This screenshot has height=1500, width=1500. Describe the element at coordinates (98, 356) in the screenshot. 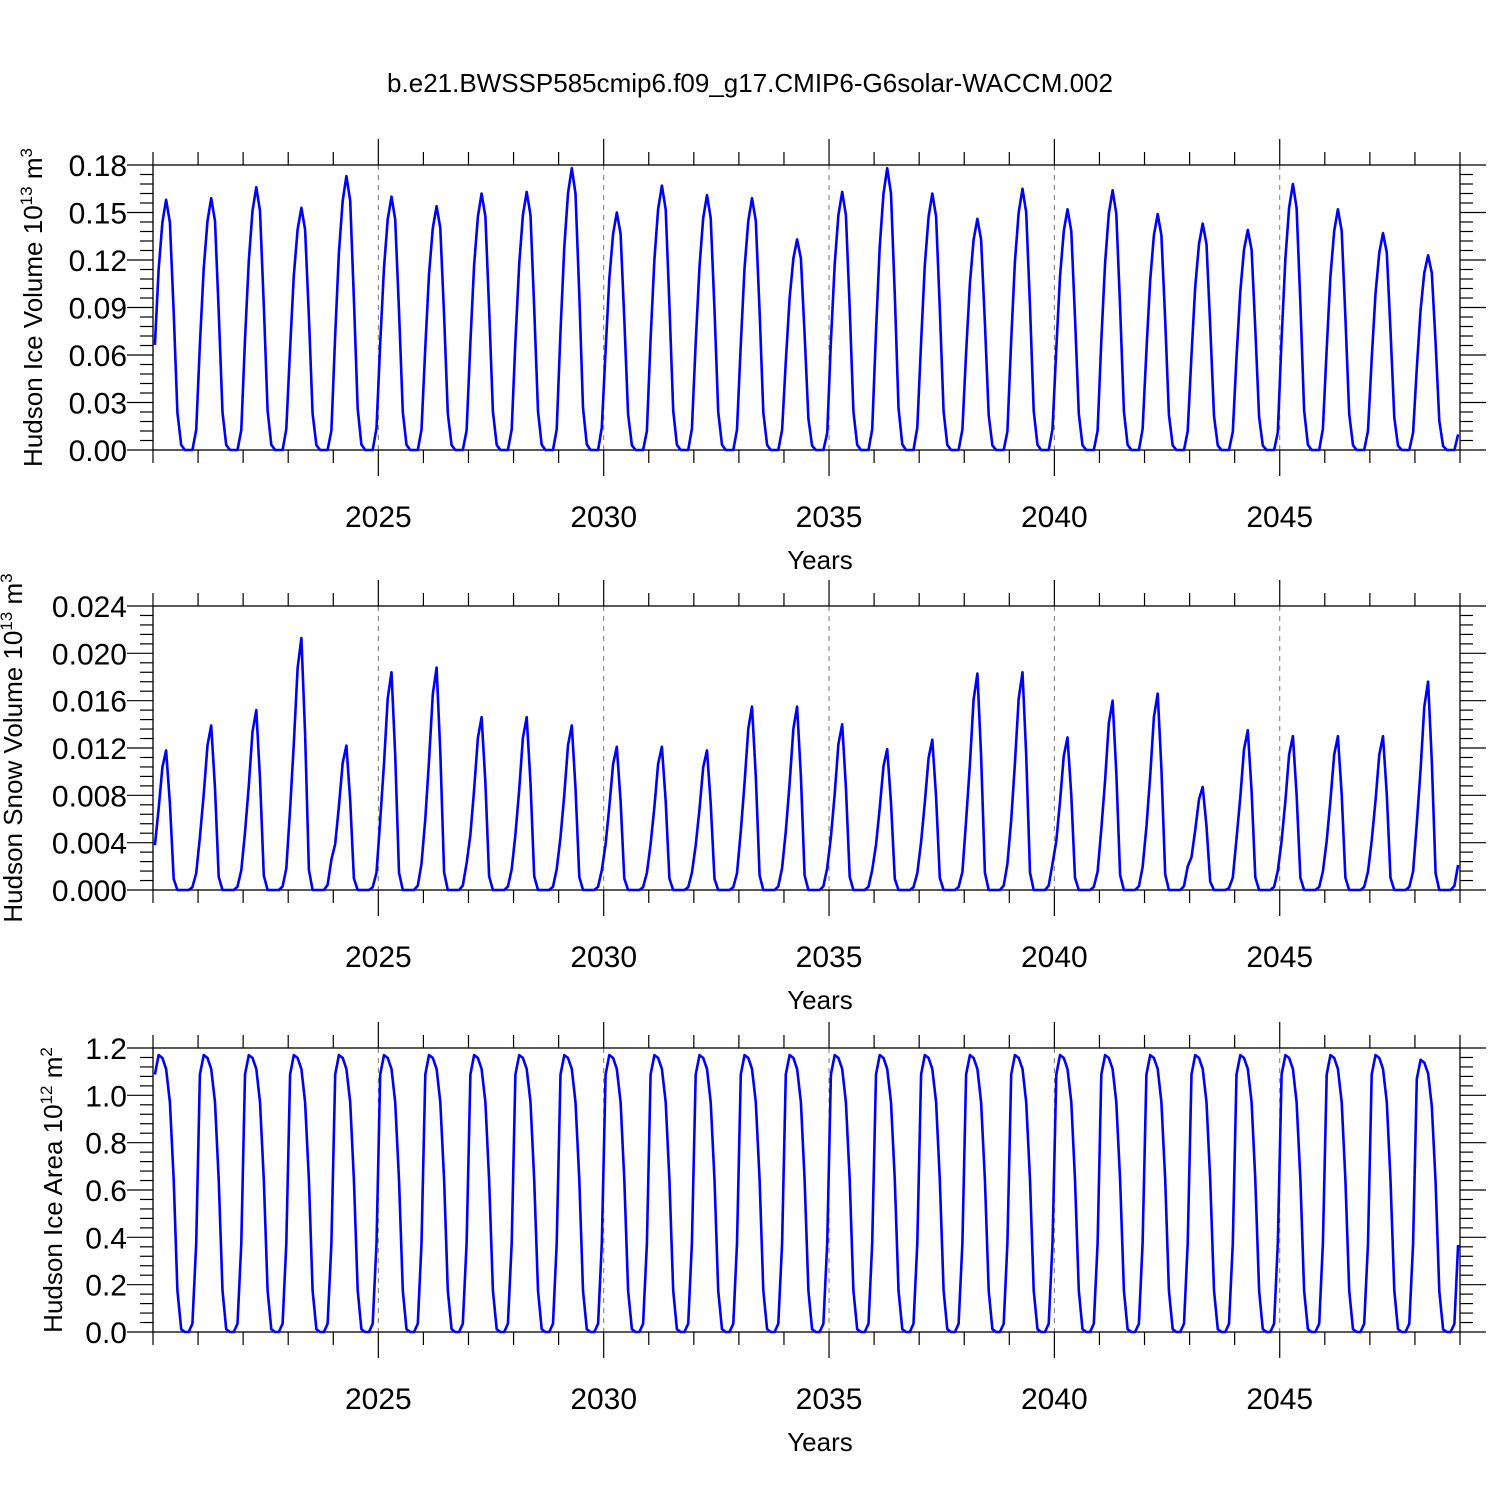

I see `y-tick-label: 0.06` at that location.